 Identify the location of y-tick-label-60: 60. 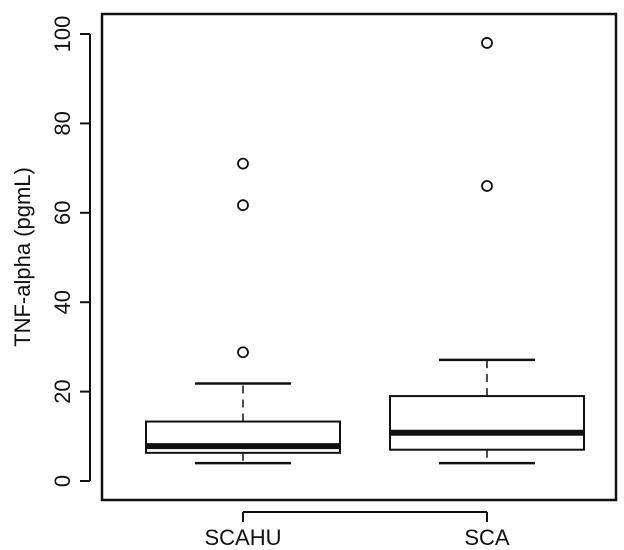
(62, 213).